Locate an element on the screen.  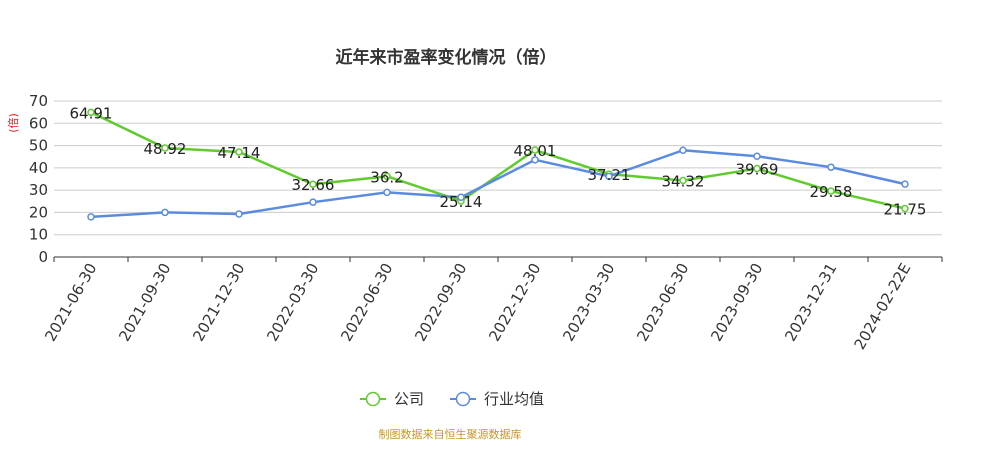
data-label: 47.14 is located at coordinates (239, 153).